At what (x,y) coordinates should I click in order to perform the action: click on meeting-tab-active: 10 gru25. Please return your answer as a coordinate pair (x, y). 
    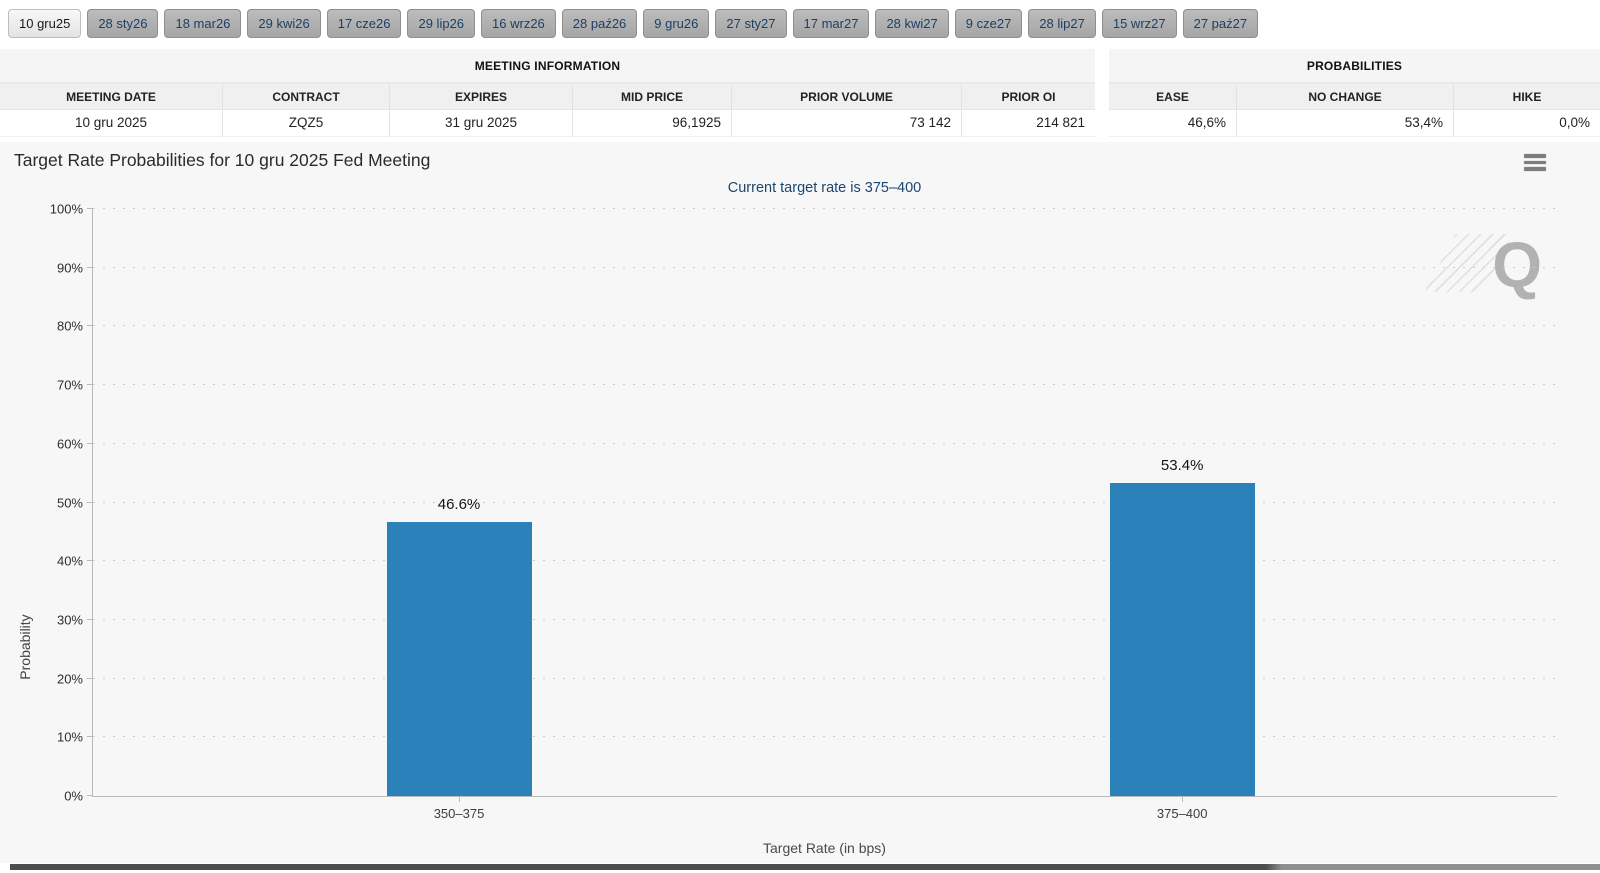
    Looking at the image, I should click on (45, 23).